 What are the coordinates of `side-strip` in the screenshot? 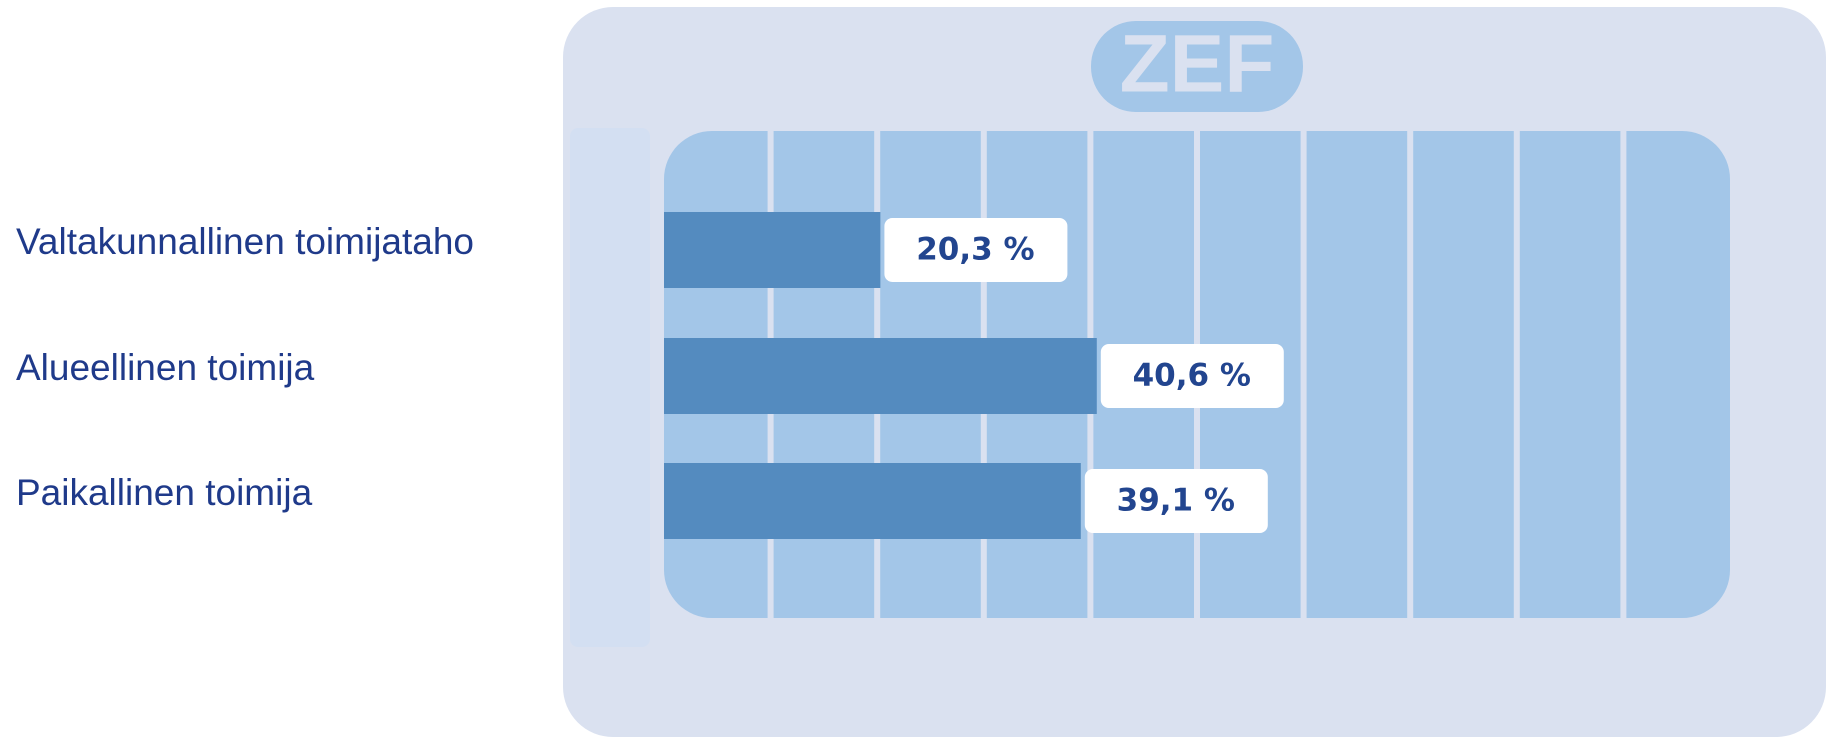 It's located at (610, 387).